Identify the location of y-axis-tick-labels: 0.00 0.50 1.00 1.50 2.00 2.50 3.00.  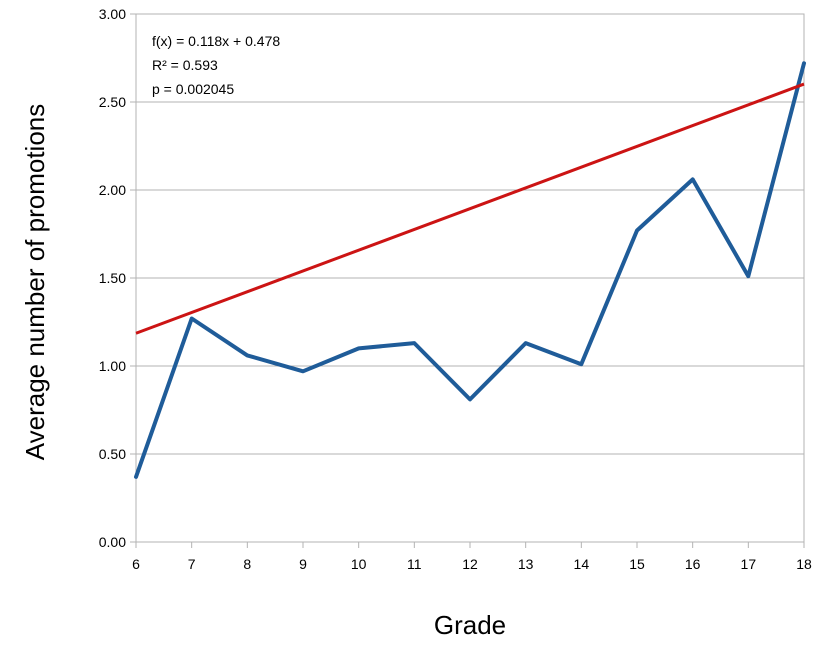
(112, 278).